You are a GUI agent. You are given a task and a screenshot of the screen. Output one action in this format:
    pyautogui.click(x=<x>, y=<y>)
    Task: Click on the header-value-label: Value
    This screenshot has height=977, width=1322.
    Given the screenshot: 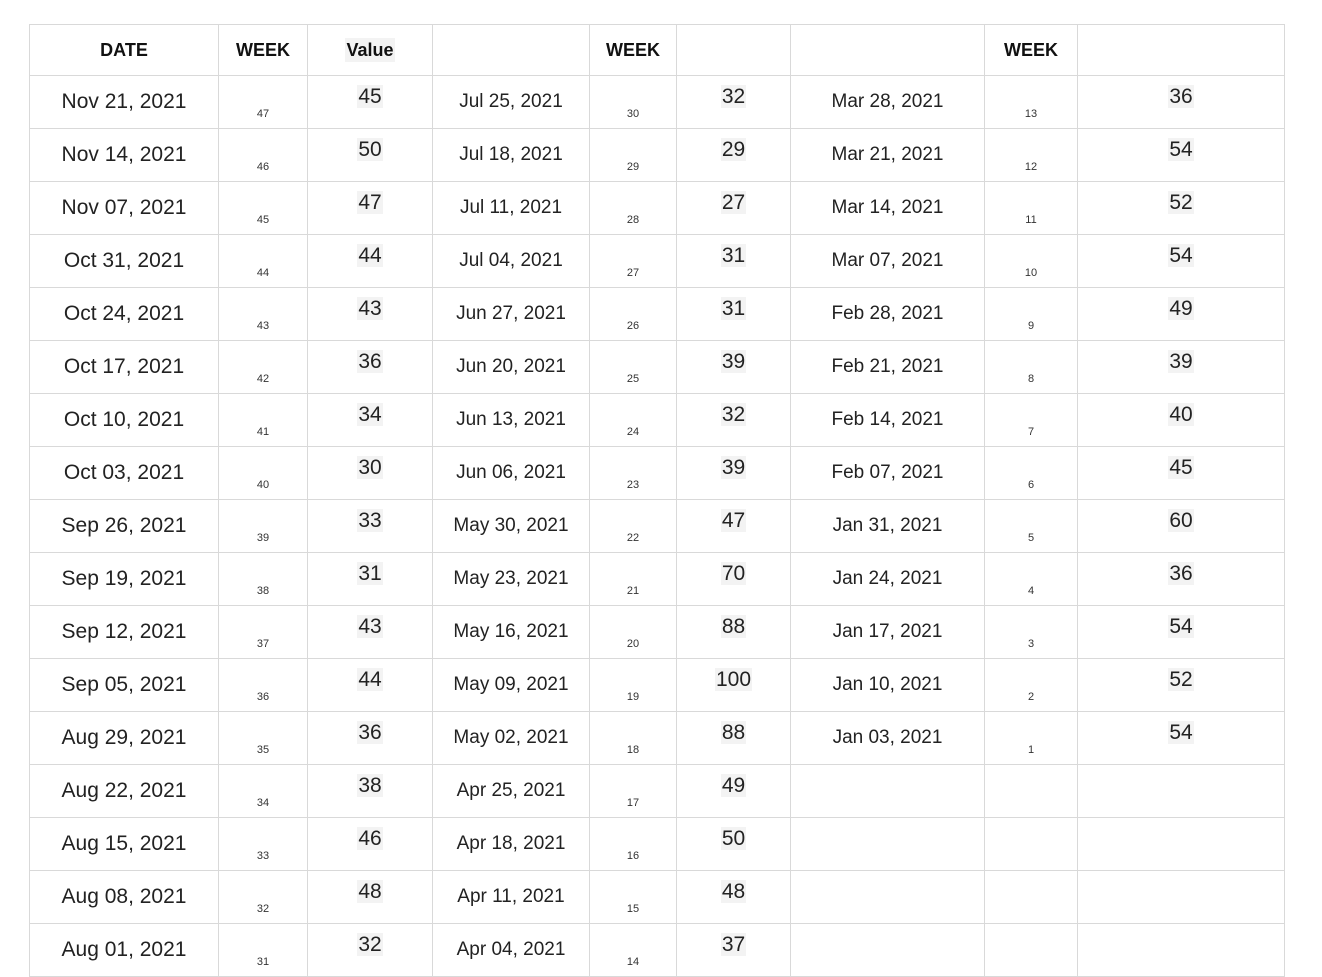 What is the action you would take?
    pyautogui.click(x=370, y=49)
    